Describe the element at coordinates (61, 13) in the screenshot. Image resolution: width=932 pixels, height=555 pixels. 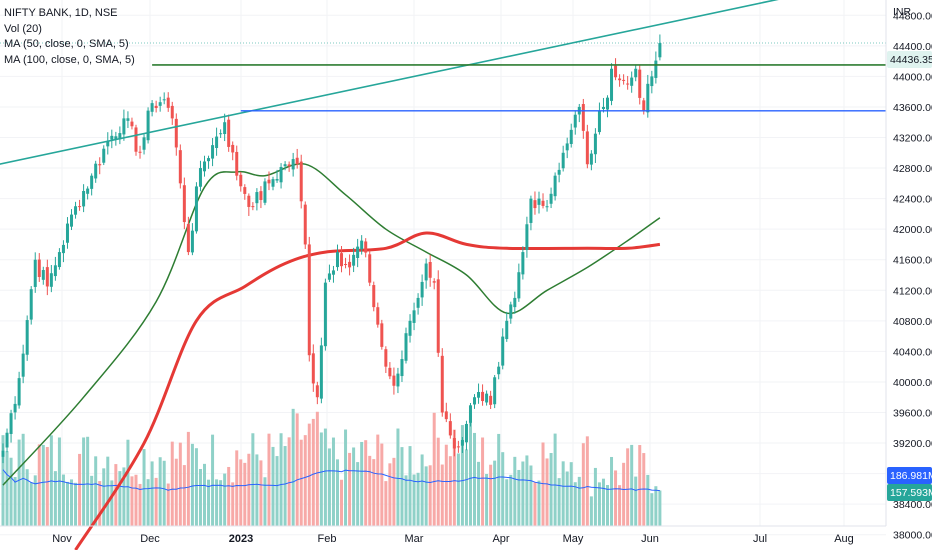
I see `symbol-title: NIFTY BANK, 1D, NSE` at that location.